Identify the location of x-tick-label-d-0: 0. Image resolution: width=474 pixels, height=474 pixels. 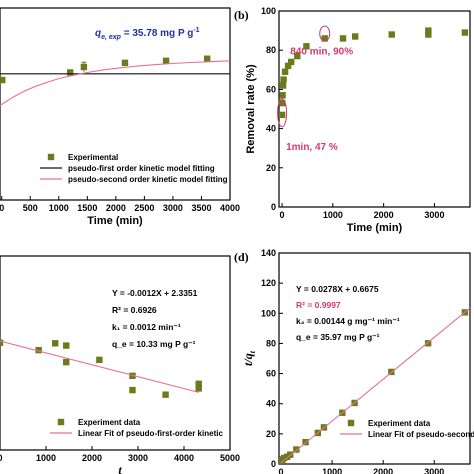
(281, 470).